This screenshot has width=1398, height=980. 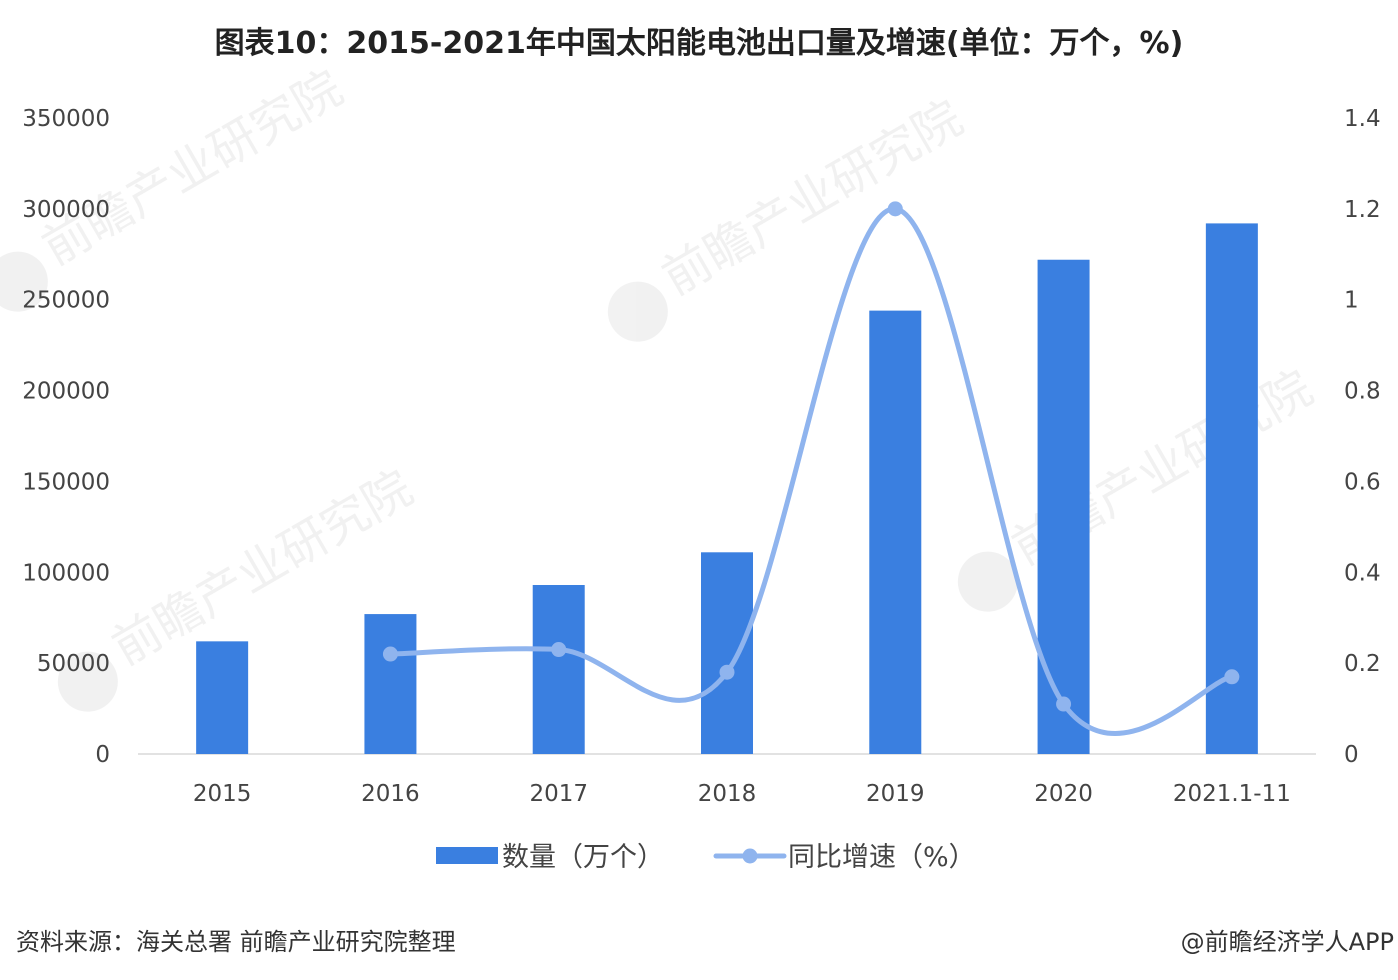 I want to click on x-axis-tick-label: 2020, so click(x=1063, y=794).